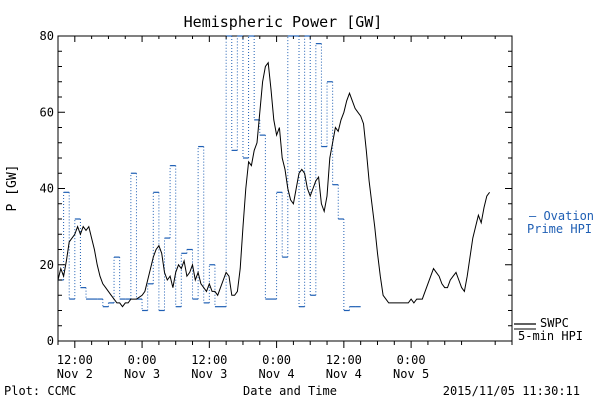 This screenshot has width=600, height=400. I want to click on x-tick-date: Nov 5, so click(411, 374).